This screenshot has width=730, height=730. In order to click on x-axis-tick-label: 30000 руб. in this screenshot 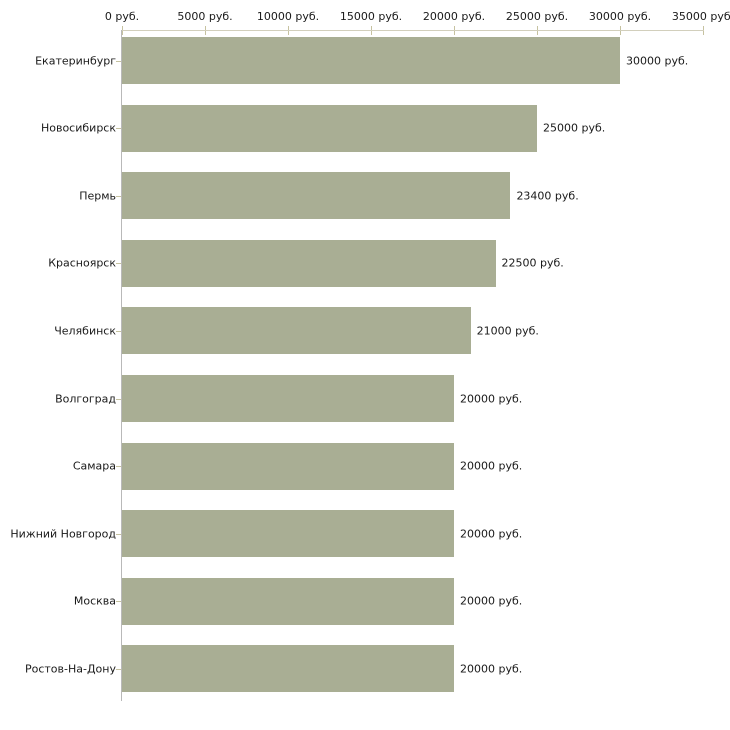, I will do `click(620, 16)`.